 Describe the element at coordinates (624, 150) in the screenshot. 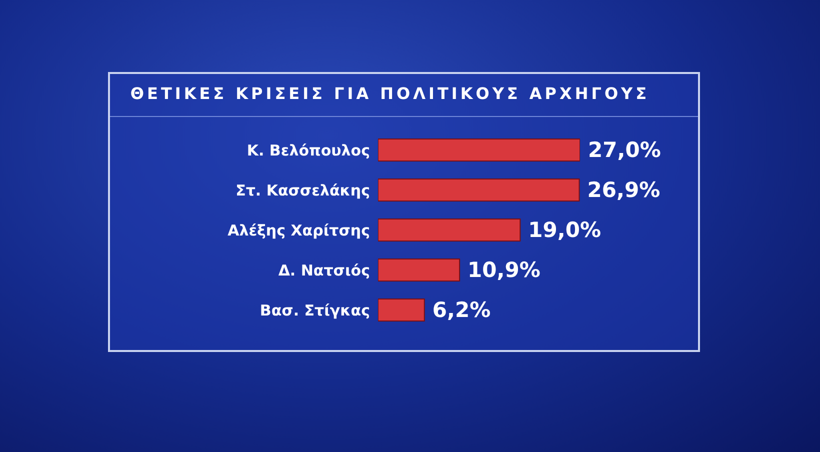

I see `data-label: 27,0%` at that location.